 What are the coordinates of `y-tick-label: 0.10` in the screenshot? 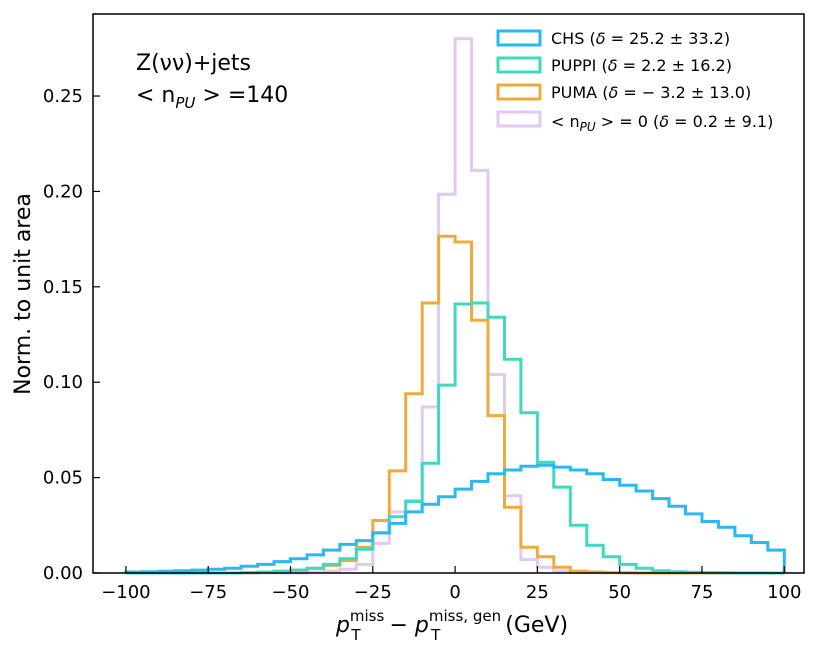 It's located at (63, 382).